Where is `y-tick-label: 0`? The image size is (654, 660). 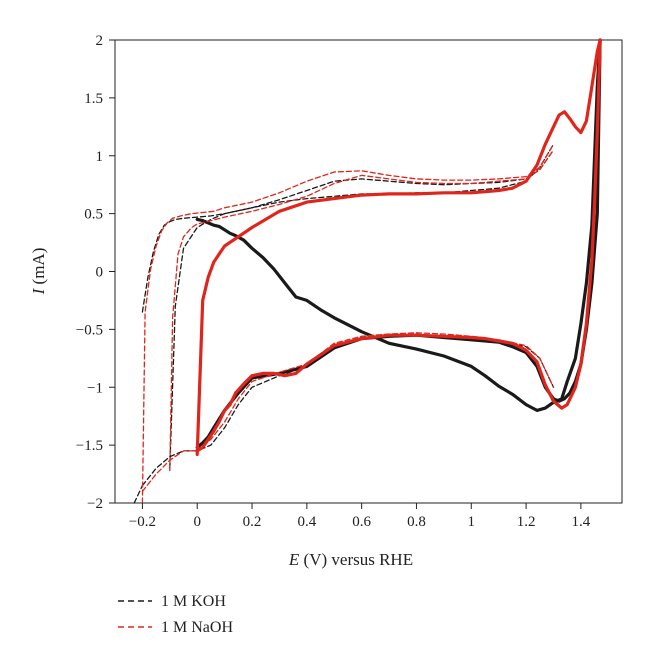
y-tick-label: 0 is located at coordinates (100, 273).